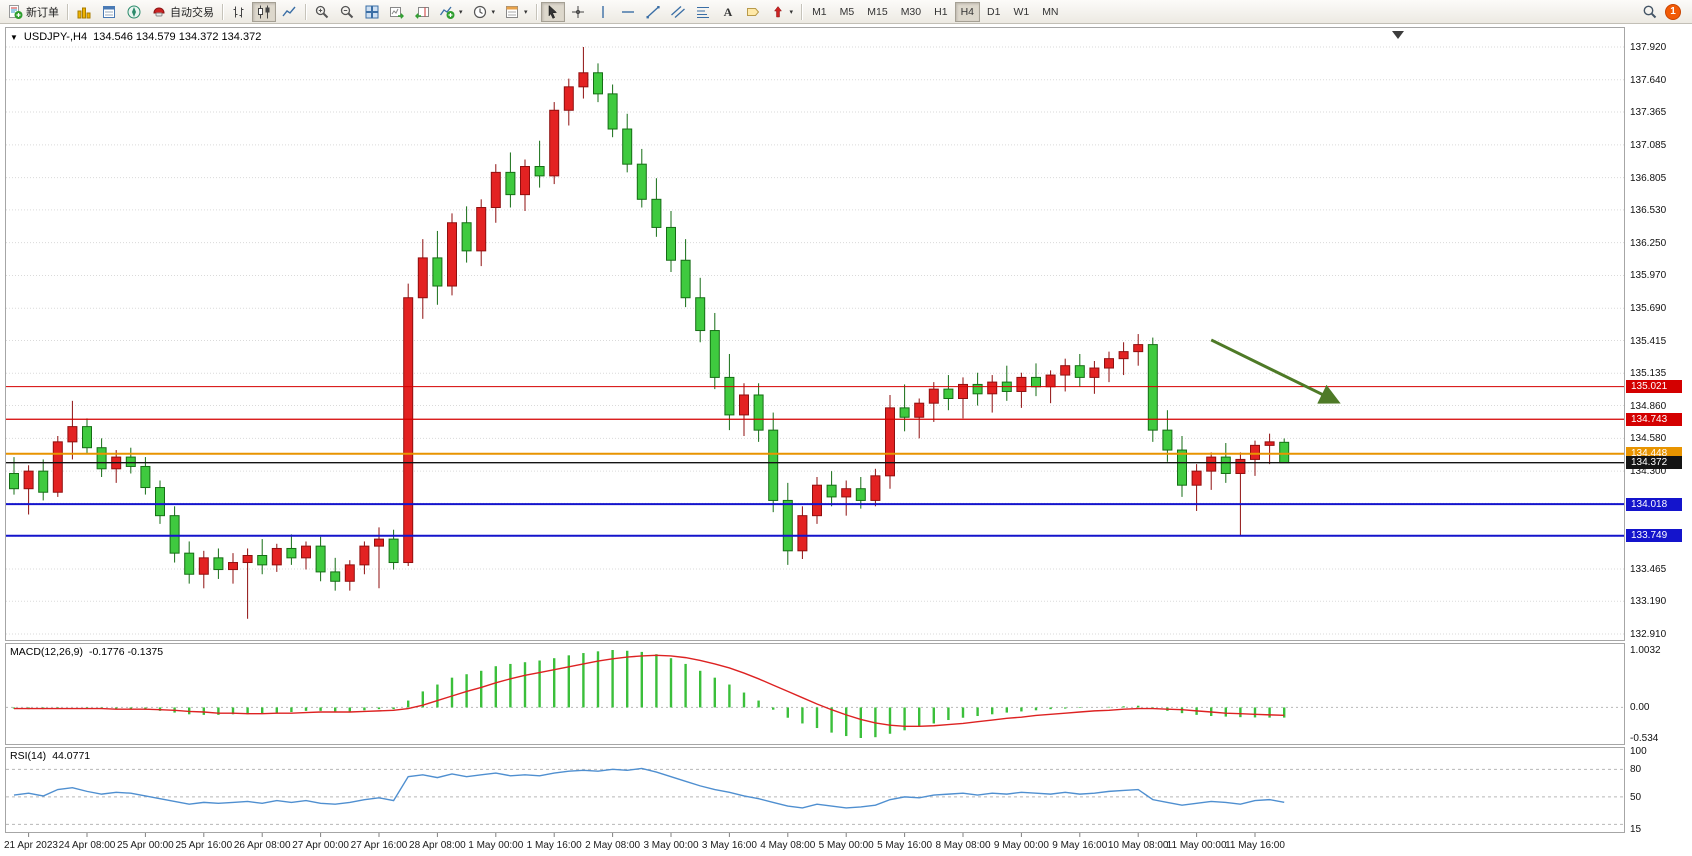 The width and height of the screenshot is (1692, 856). I want to click on autotrading-icon, so click(159, 11).